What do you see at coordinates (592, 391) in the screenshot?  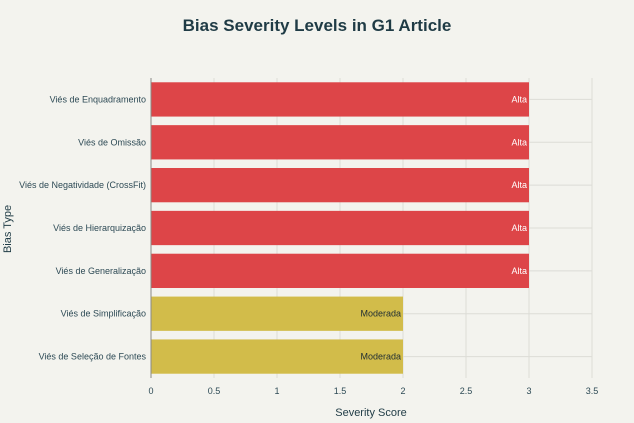 I see `x-tick-label: 3.5` at bounding box center [592, 391].